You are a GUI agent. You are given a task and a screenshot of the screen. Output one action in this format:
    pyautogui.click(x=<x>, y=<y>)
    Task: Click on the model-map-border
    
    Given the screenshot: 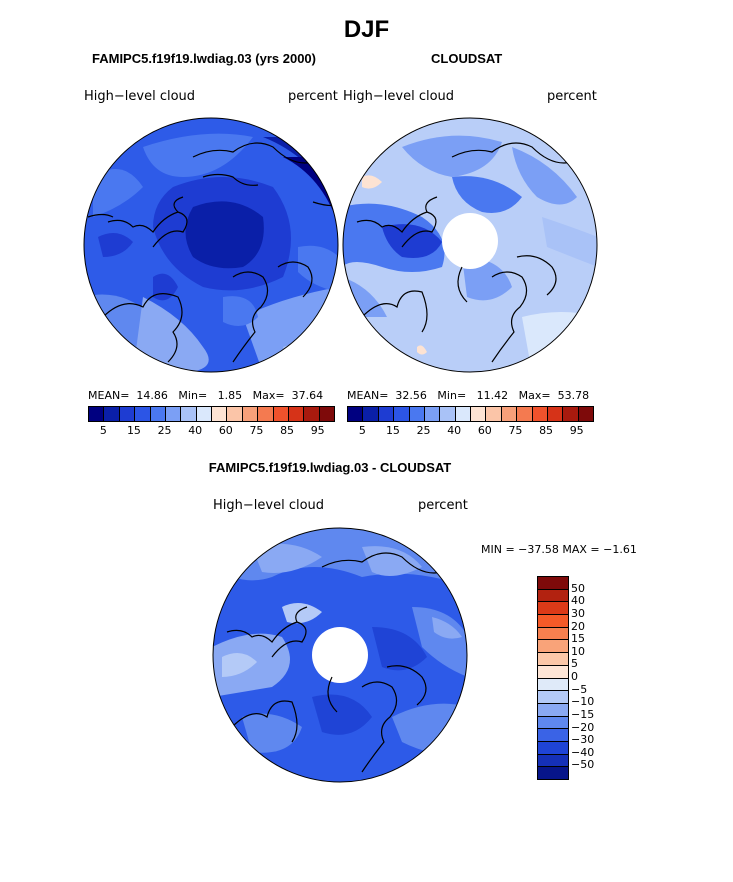 What is the action you would take?
    pyautogui.click(x=211, y=245)
    